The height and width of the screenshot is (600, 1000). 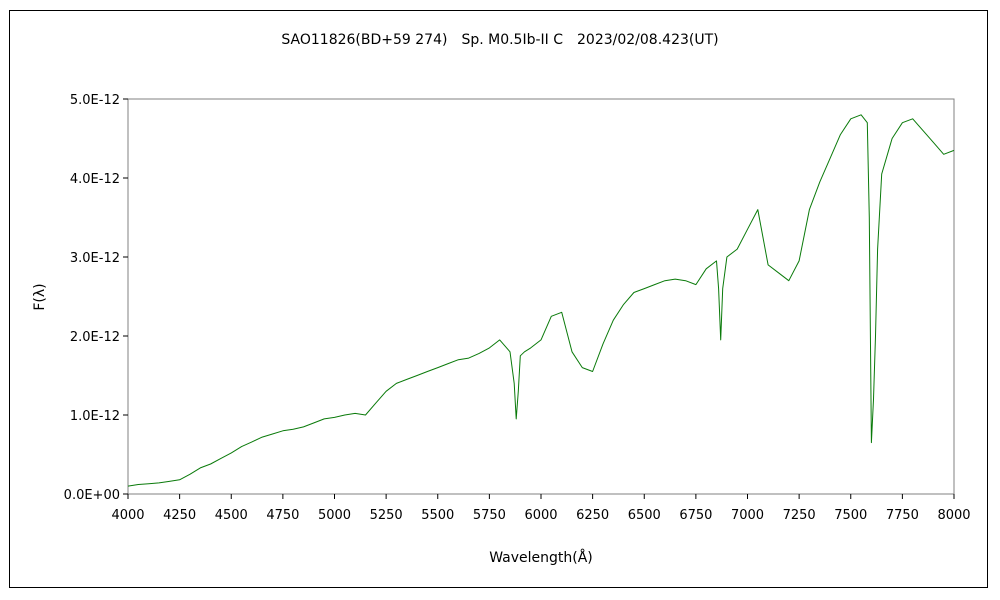 What do you see at coordinates (127, 515) in the screenshot?
I see `x-tick-label: 4000` at bounding box center [127, 515].